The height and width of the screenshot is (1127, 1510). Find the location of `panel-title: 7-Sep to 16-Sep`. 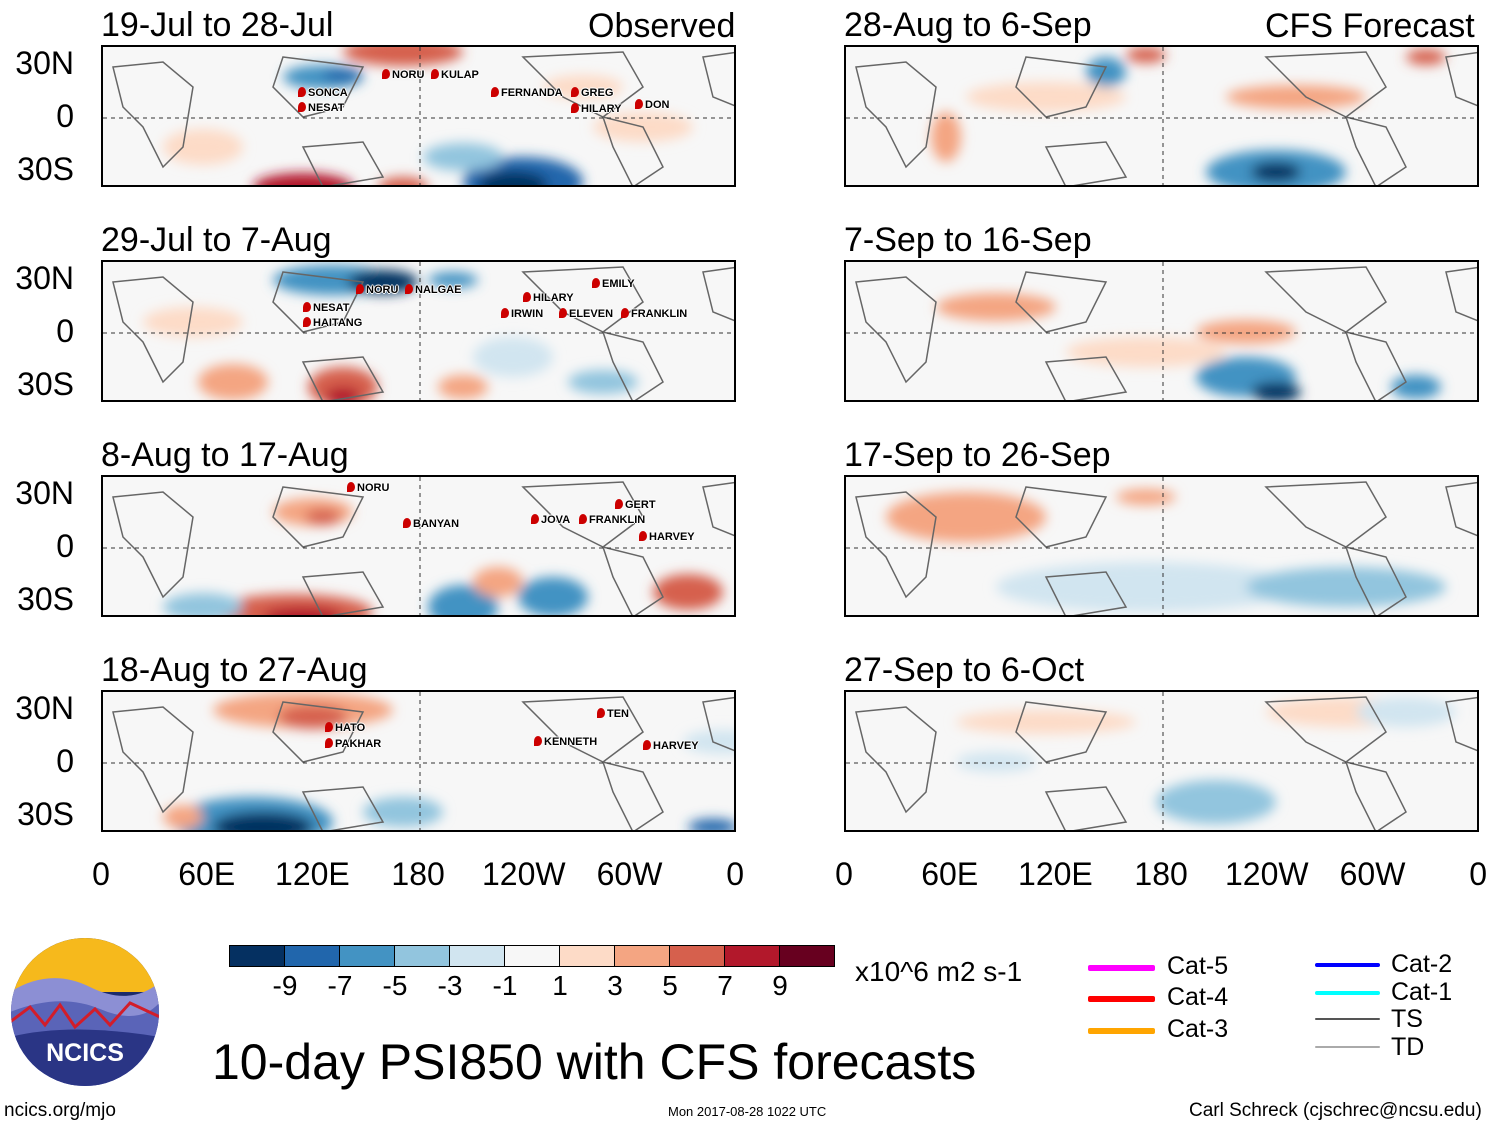

panel-title: 7-Sep to 16-Sep is located at coordinates (968, 240).